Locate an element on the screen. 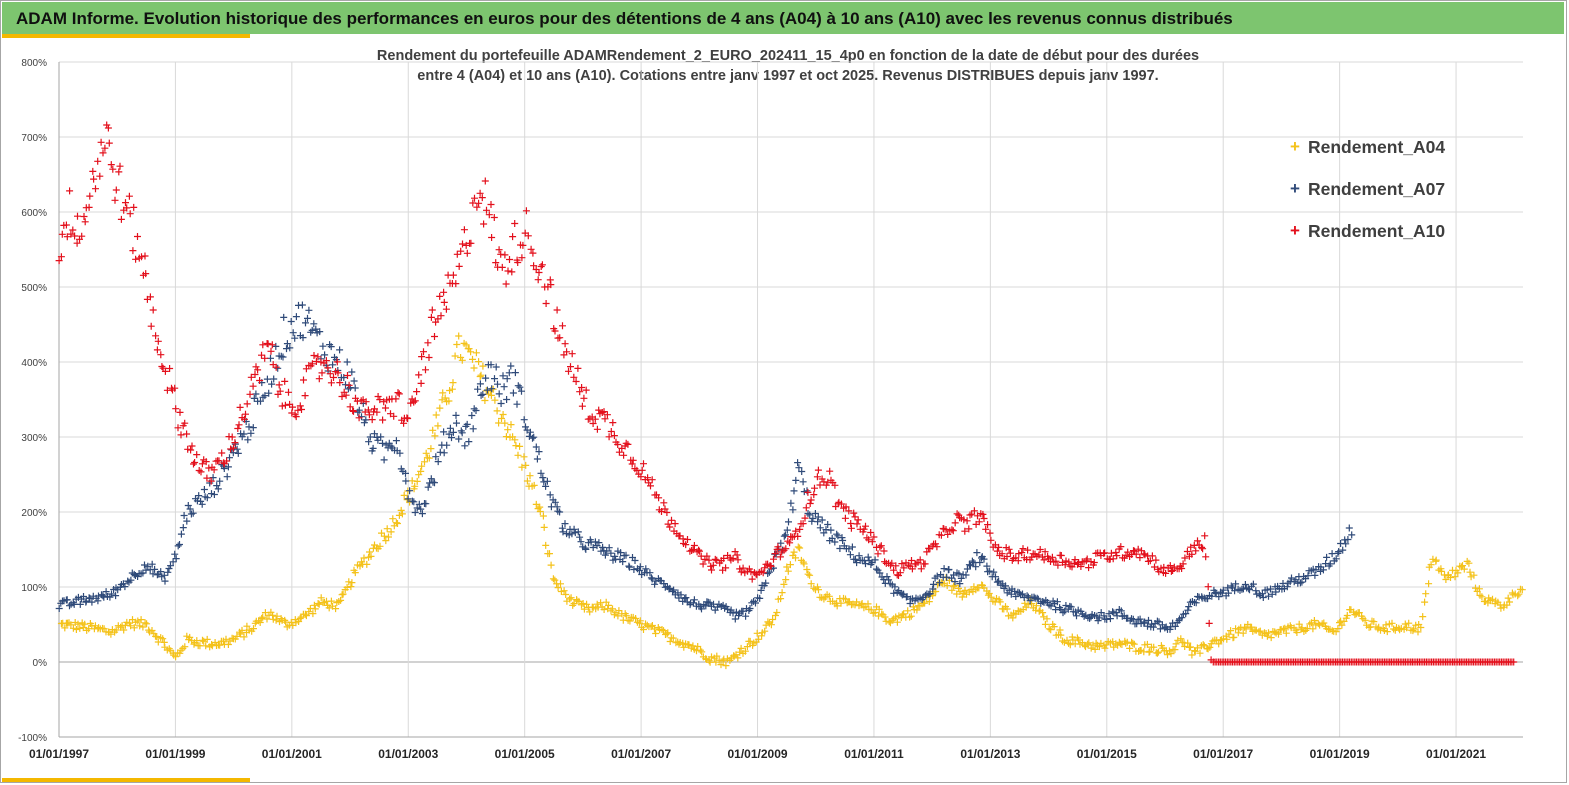 Image resolution: width=1569 pixels, height=785 pixels. x-tick-label: 01/01/2015 is located at coordinates (1107, 754).